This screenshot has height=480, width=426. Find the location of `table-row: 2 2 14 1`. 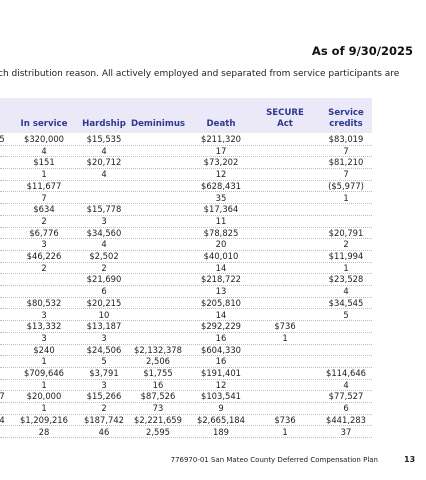

table-row: 2 2 14 1 is located at coordinates (186, 269).